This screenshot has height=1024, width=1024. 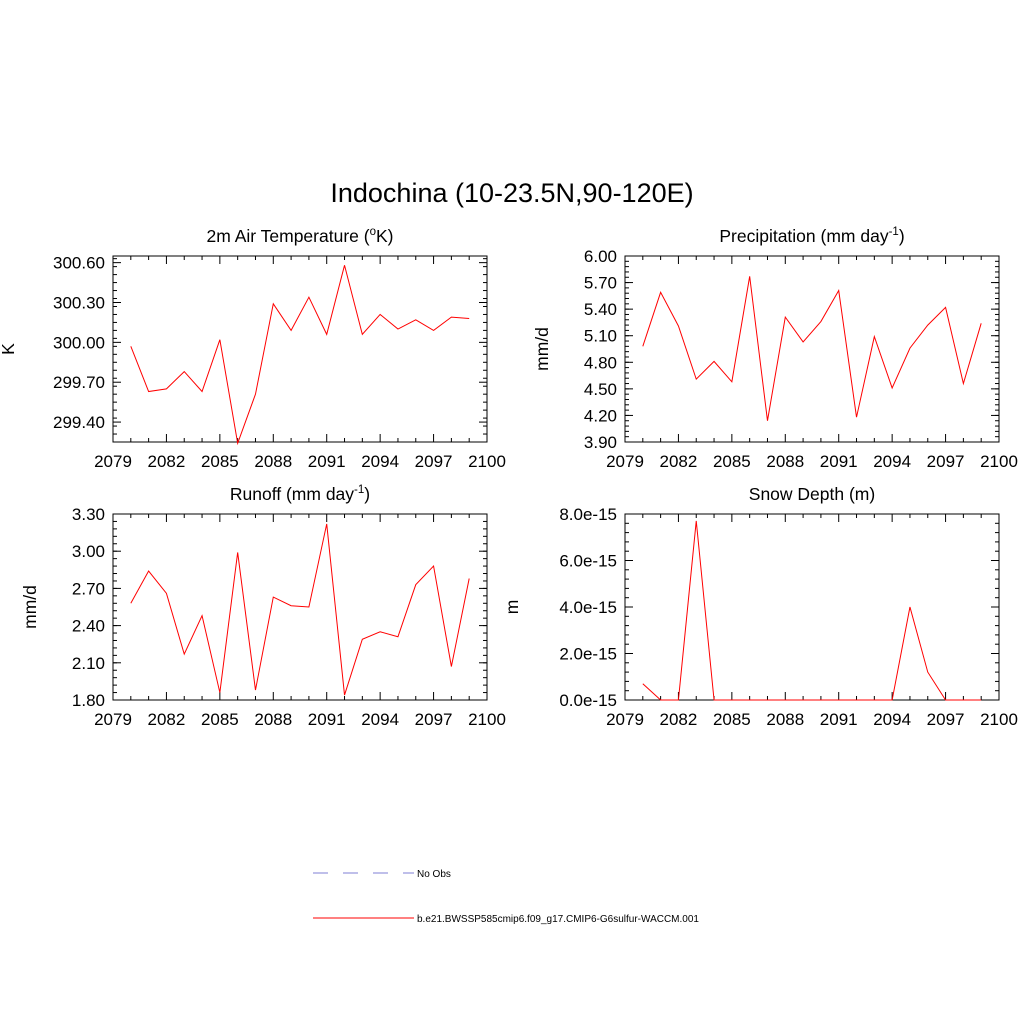 What do you see at coordinates (600, 283) in the screenshot?
I see `y-tick-label: 5.70` at bounding box center [600, 283].